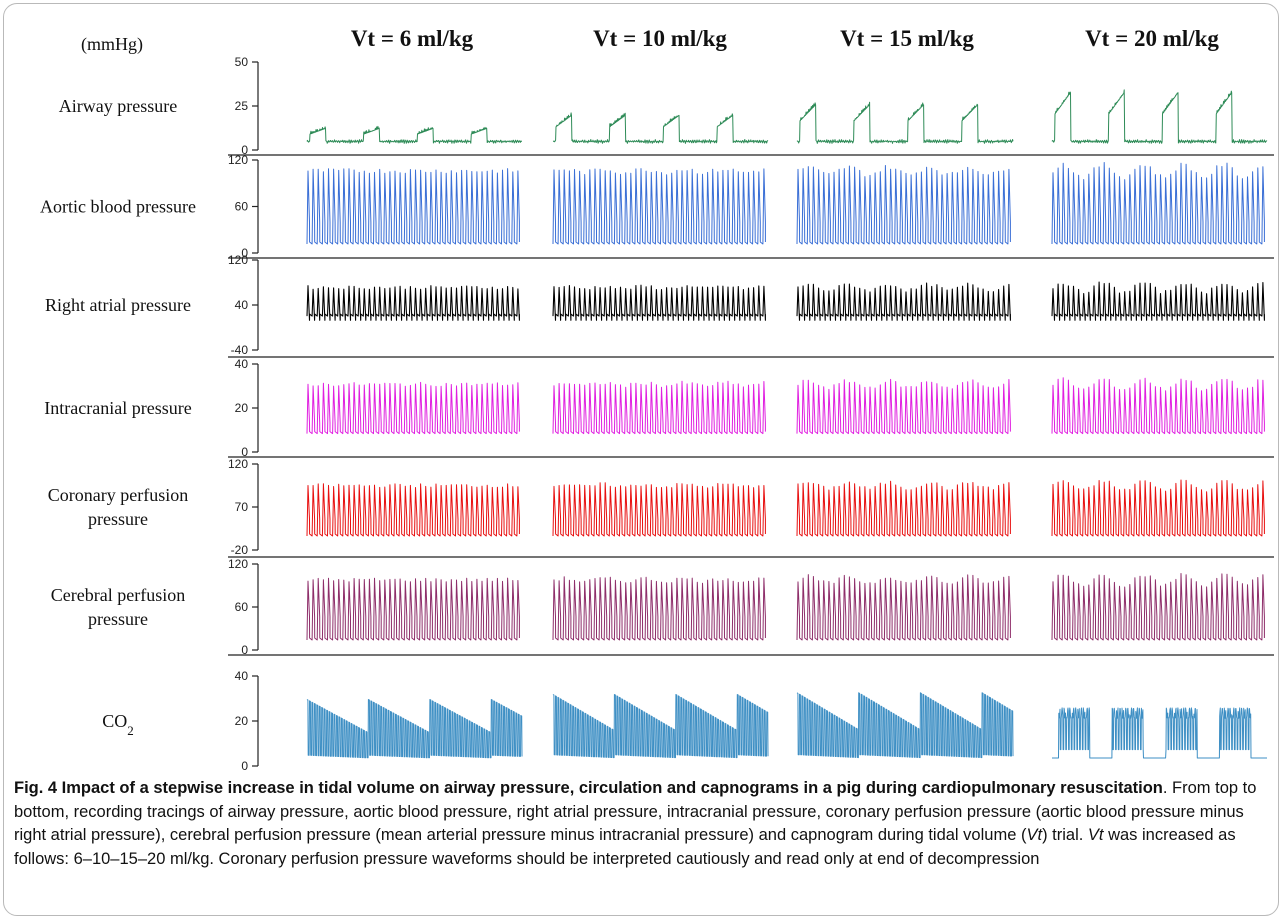  Describe the element at coordinates (118, 305) in the screenshot. I see `panel-label: Right atrial pressure` at that location.